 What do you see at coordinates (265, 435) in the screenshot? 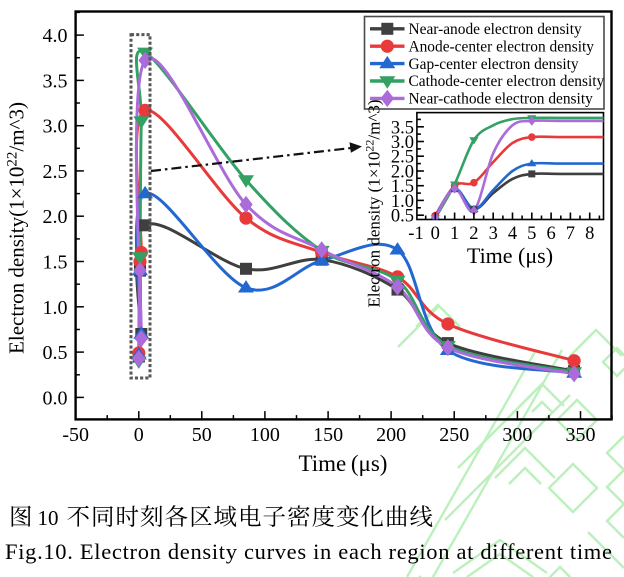
I see `svg-text: 100` at bounding box center [265, 435].